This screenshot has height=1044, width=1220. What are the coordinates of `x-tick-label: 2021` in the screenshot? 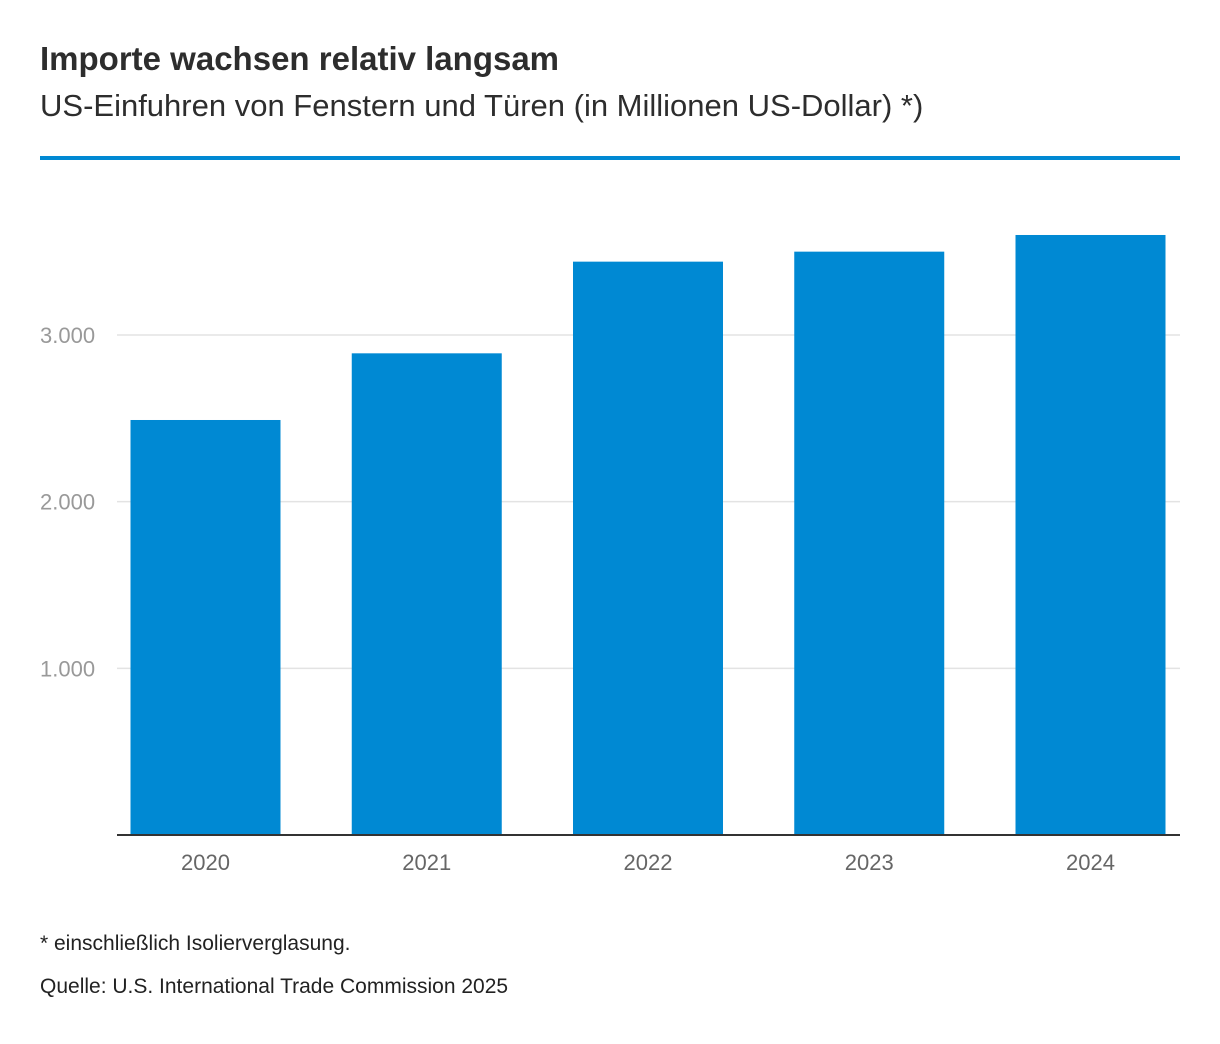 It's located at (426, 862).